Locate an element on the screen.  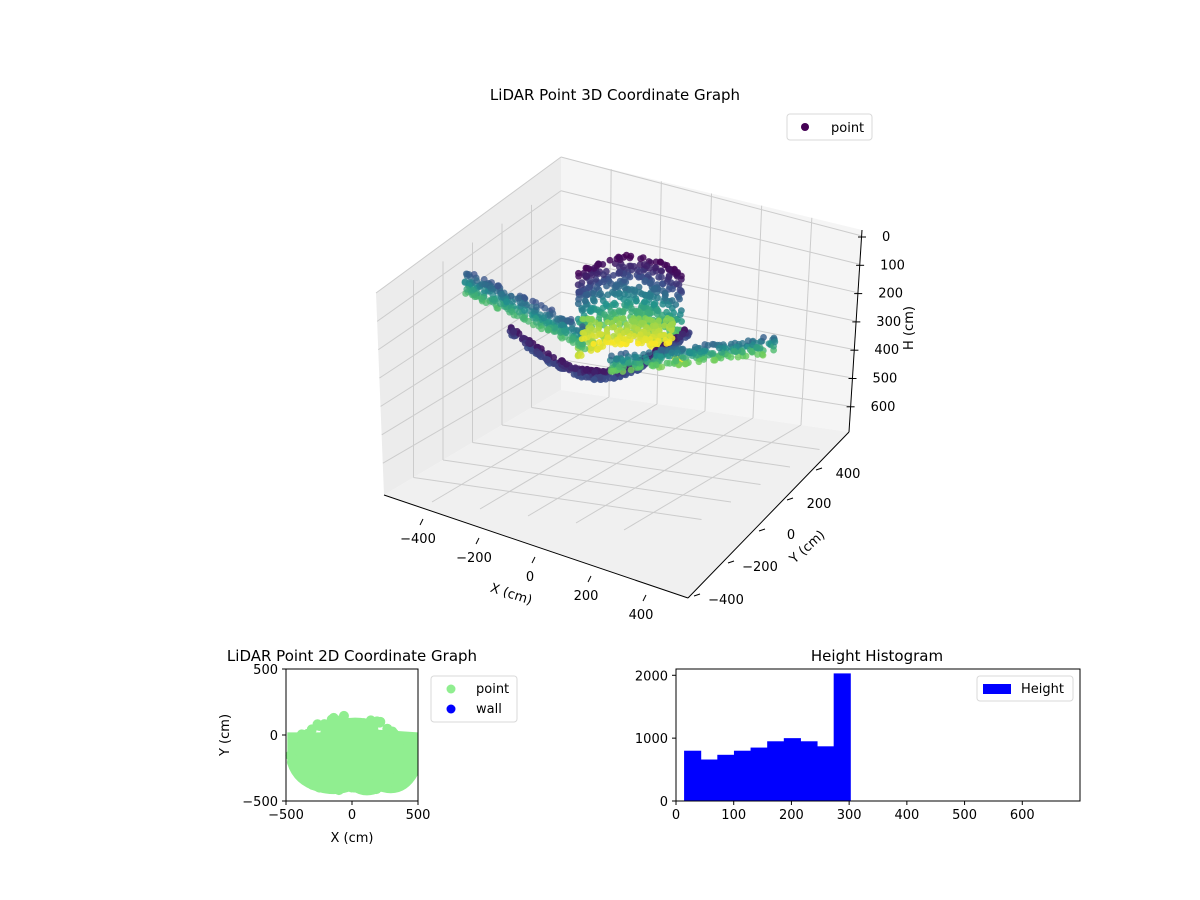
legend-2d-label-point: point is located at coordinates (492, 689).